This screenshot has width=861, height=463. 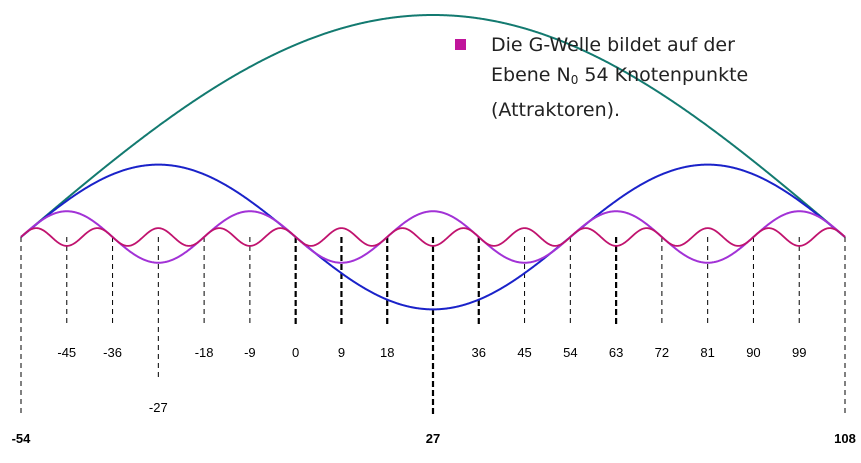 What do you see at coordinates (295, 352) in the screenshot?
I see `tick-label-0: 0` at bounding box center [295, 352].